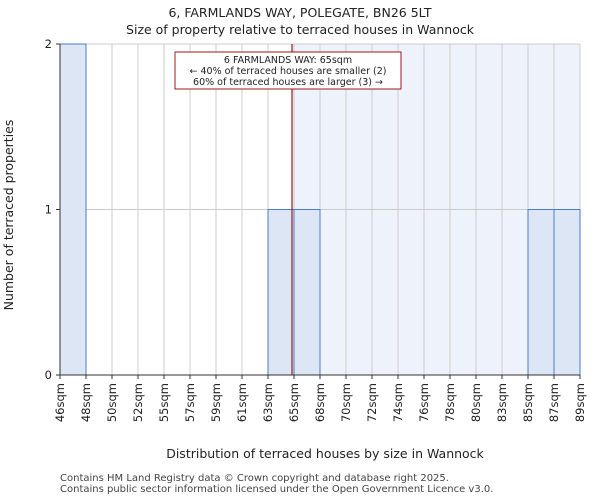 The image size is (600, 500). Describe the element at coordinates (554, 402) in the screenshot. I see `x-tick-label: 87sqm` at that location.